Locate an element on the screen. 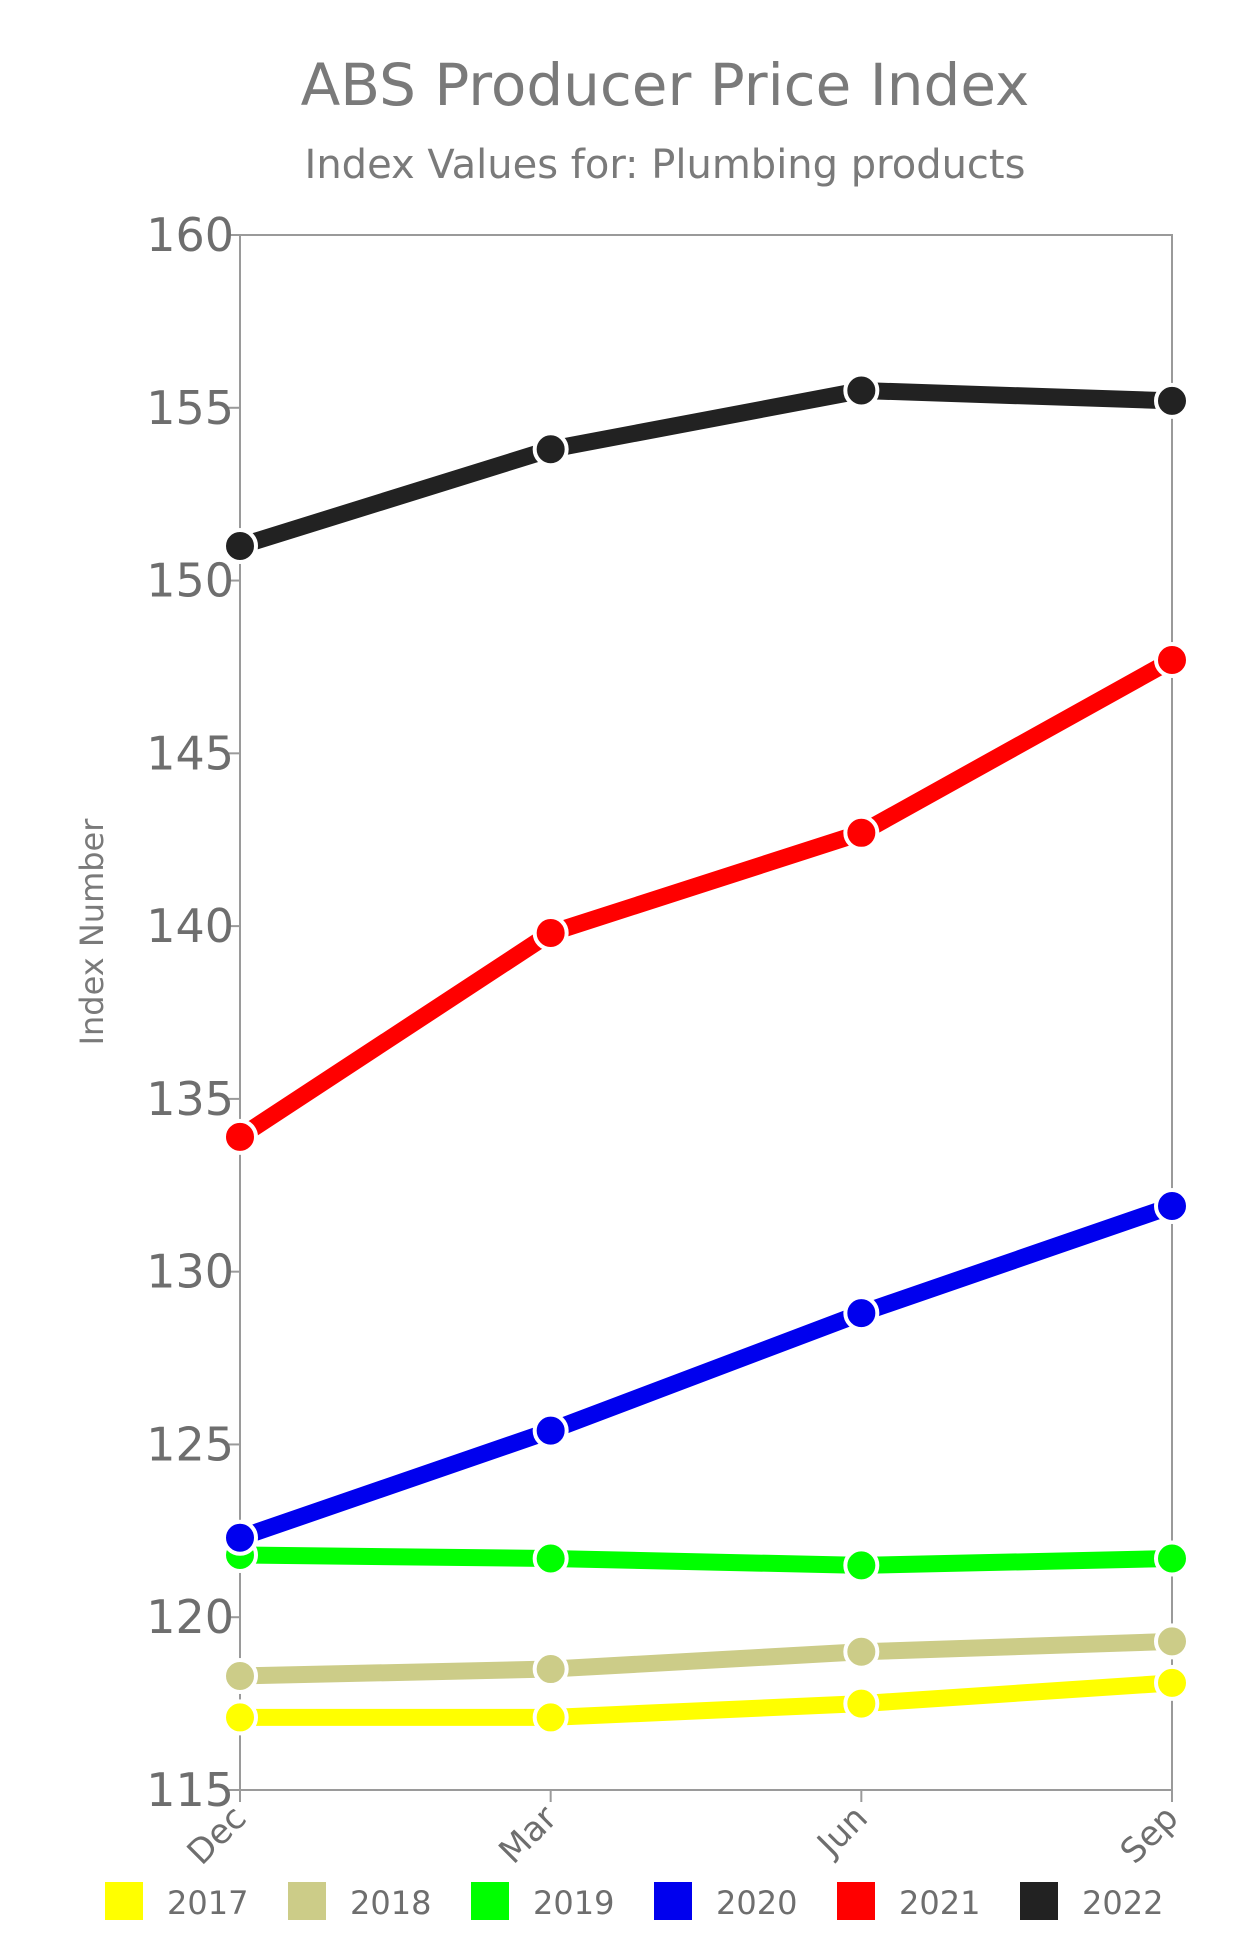 This screenshot has width=1250, height=1950. legend-item: 2019 is located at coordinates (542, 1902).